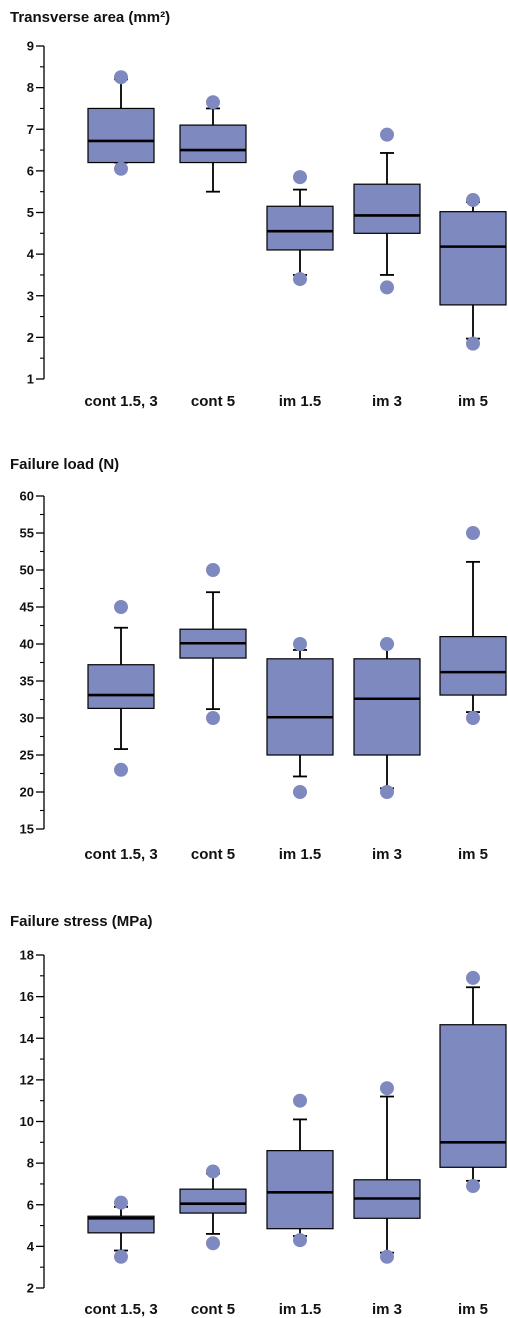 This screenshot has width=508, height=1318. I want to click on y-tick-label: 45, so click(27, 607).